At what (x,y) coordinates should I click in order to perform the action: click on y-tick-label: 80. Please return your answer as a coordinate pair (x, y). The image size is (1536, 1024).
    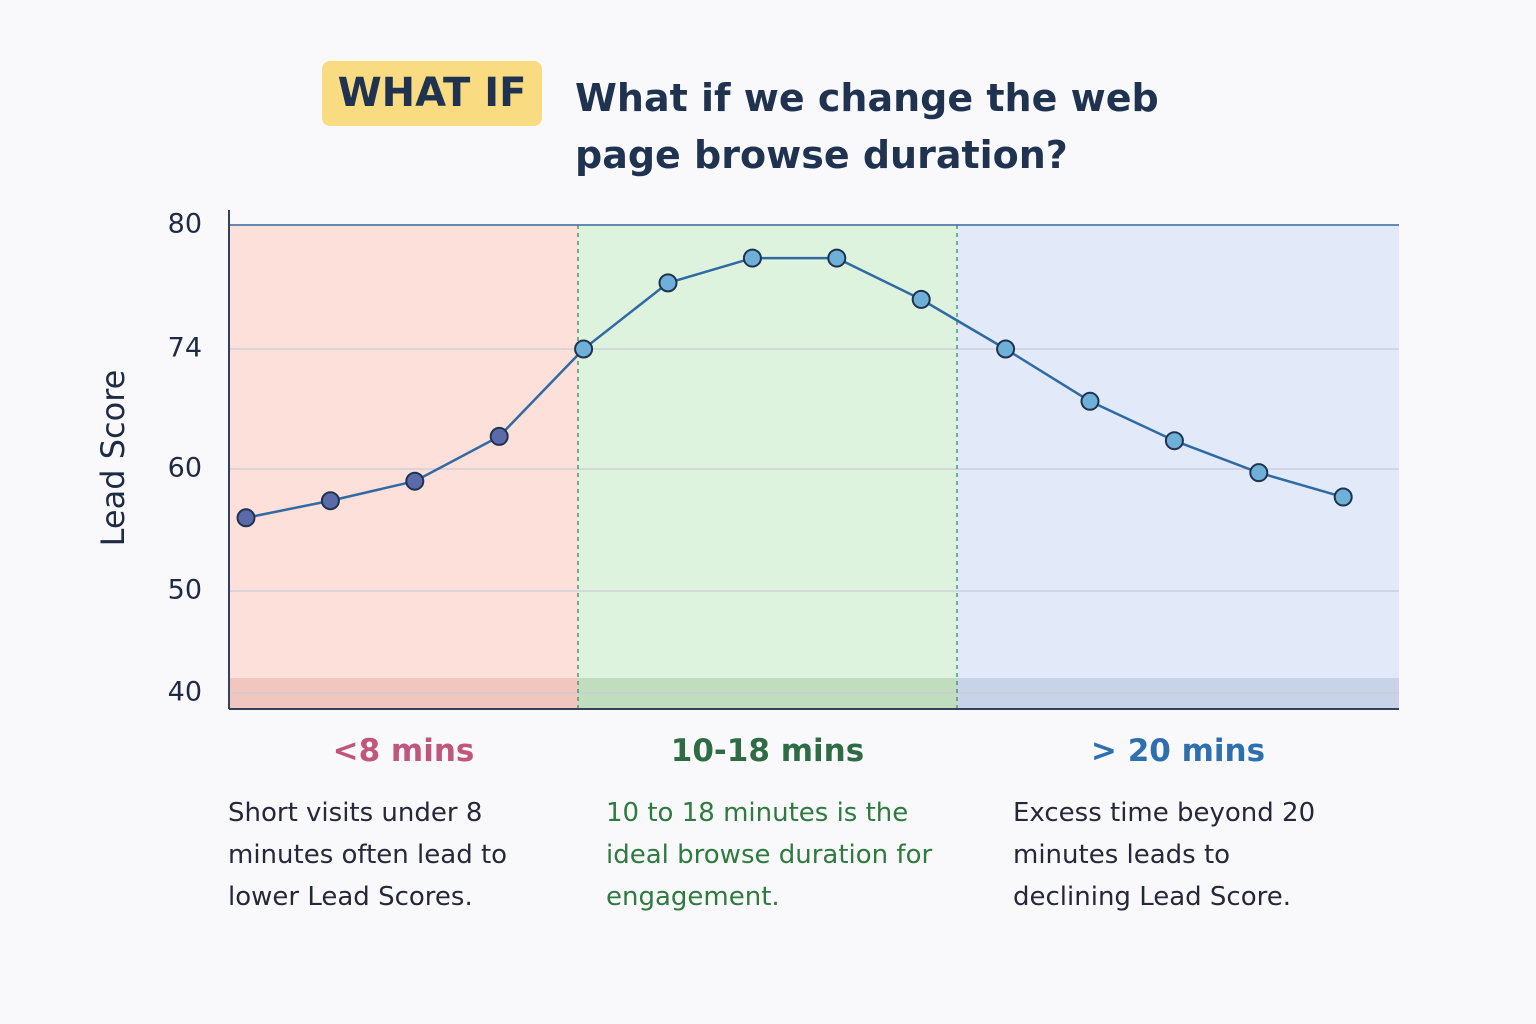
    Looking at the image, I should click on (185, 224).